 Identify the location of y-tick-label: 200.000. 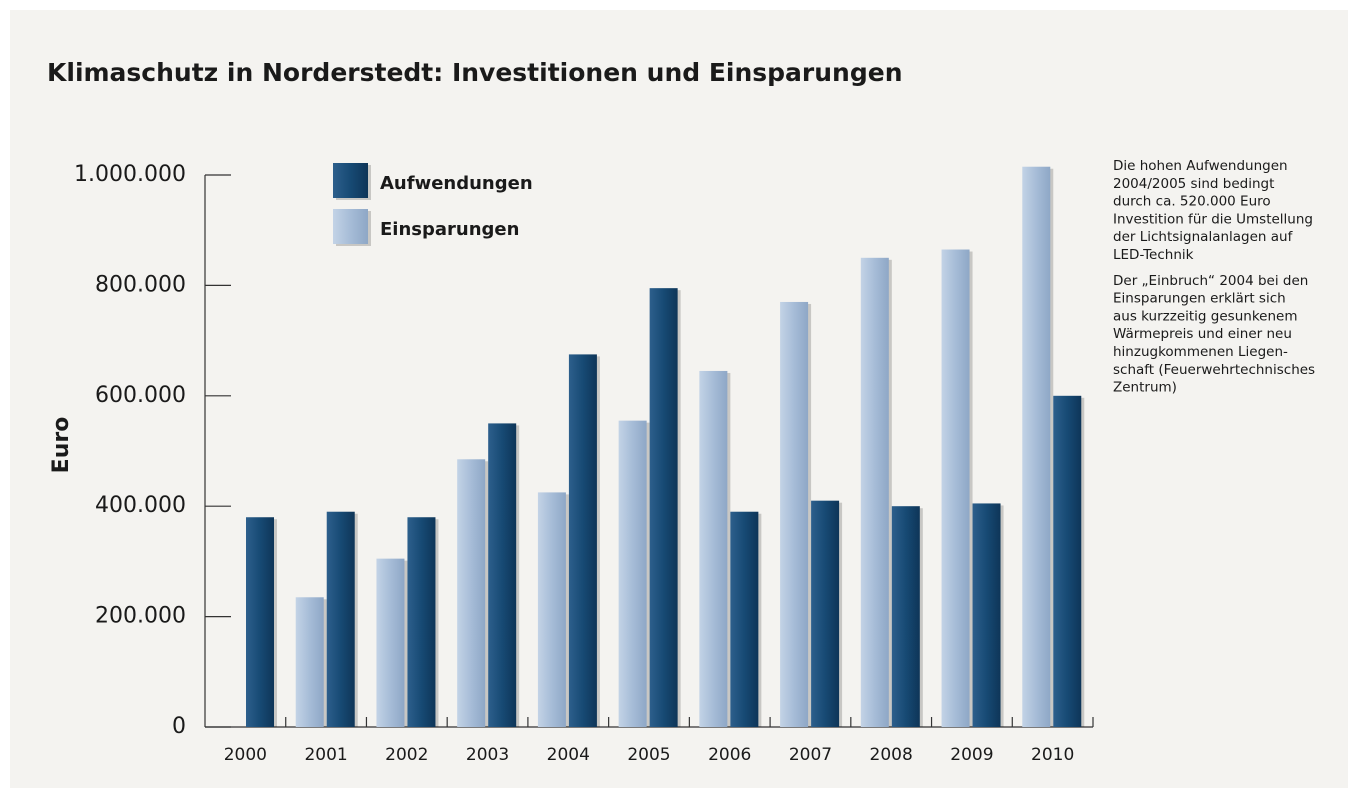
(140, 616).